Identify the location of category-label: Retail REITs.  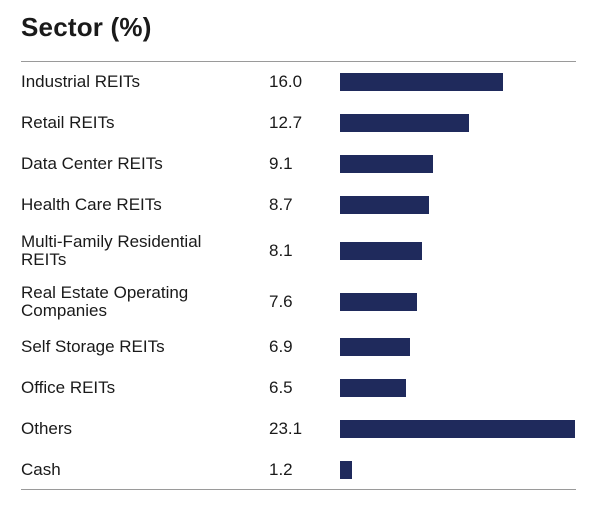
(68, 122).